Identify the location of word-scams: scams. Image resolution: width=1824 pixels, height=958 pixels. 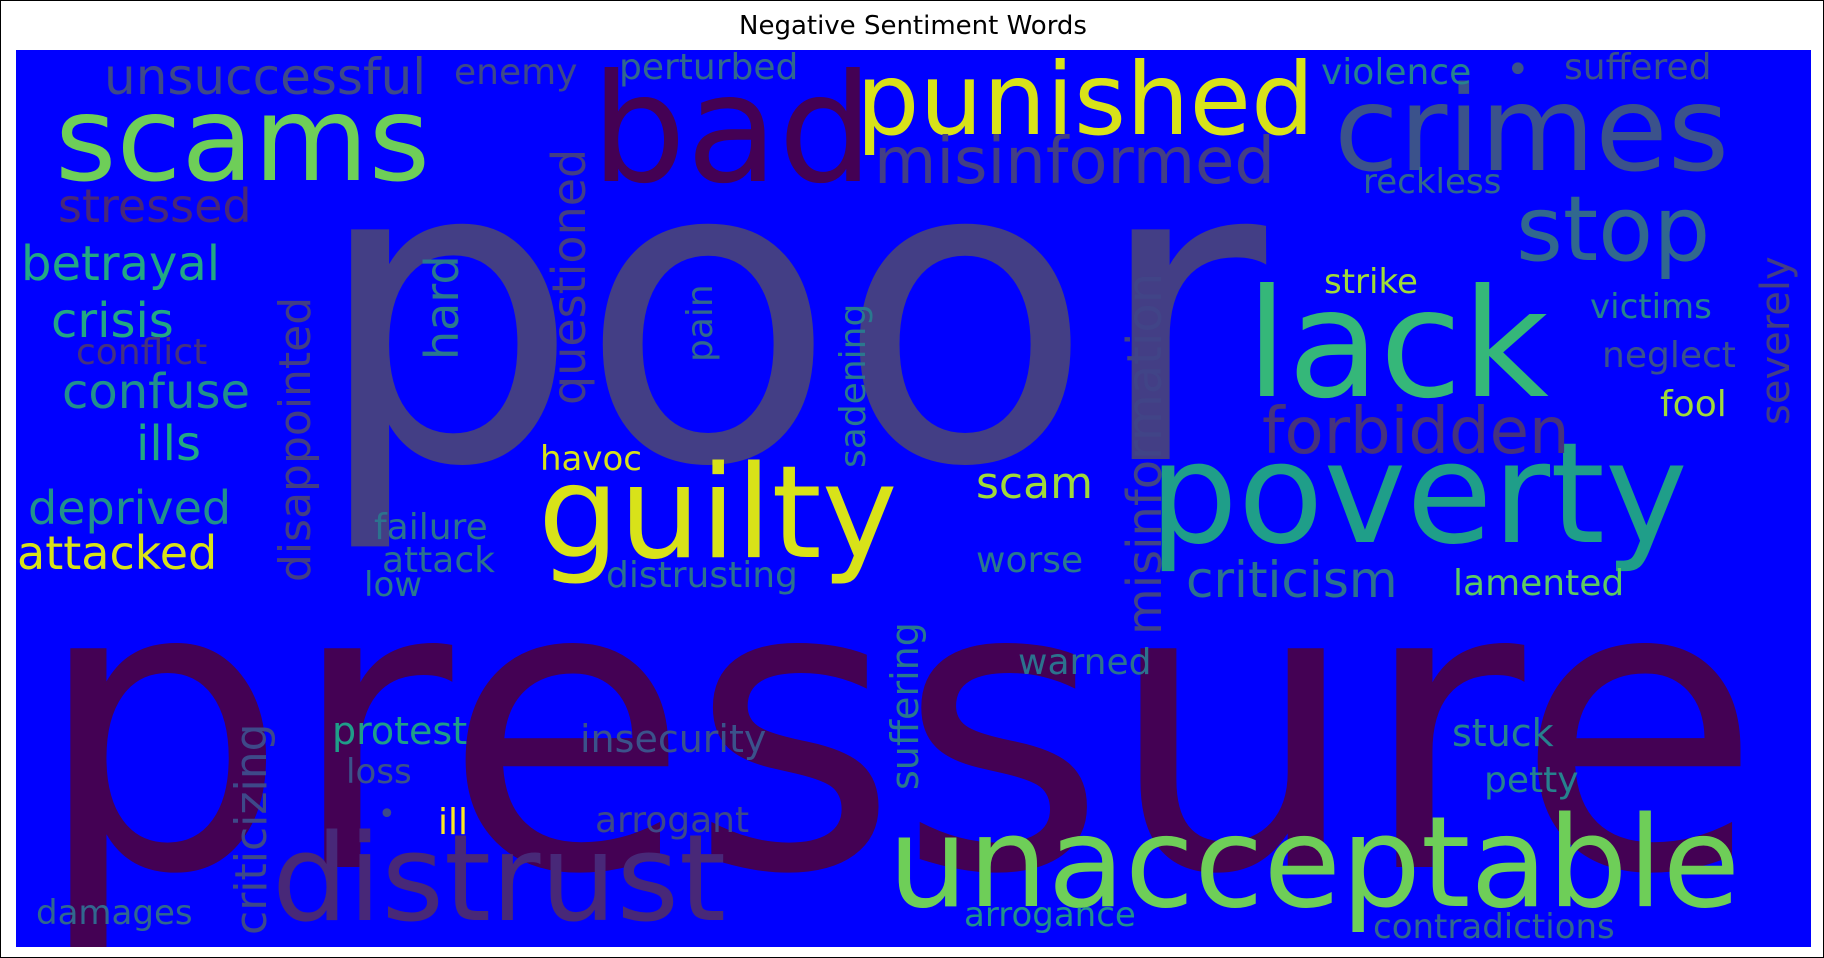
(243, 139).